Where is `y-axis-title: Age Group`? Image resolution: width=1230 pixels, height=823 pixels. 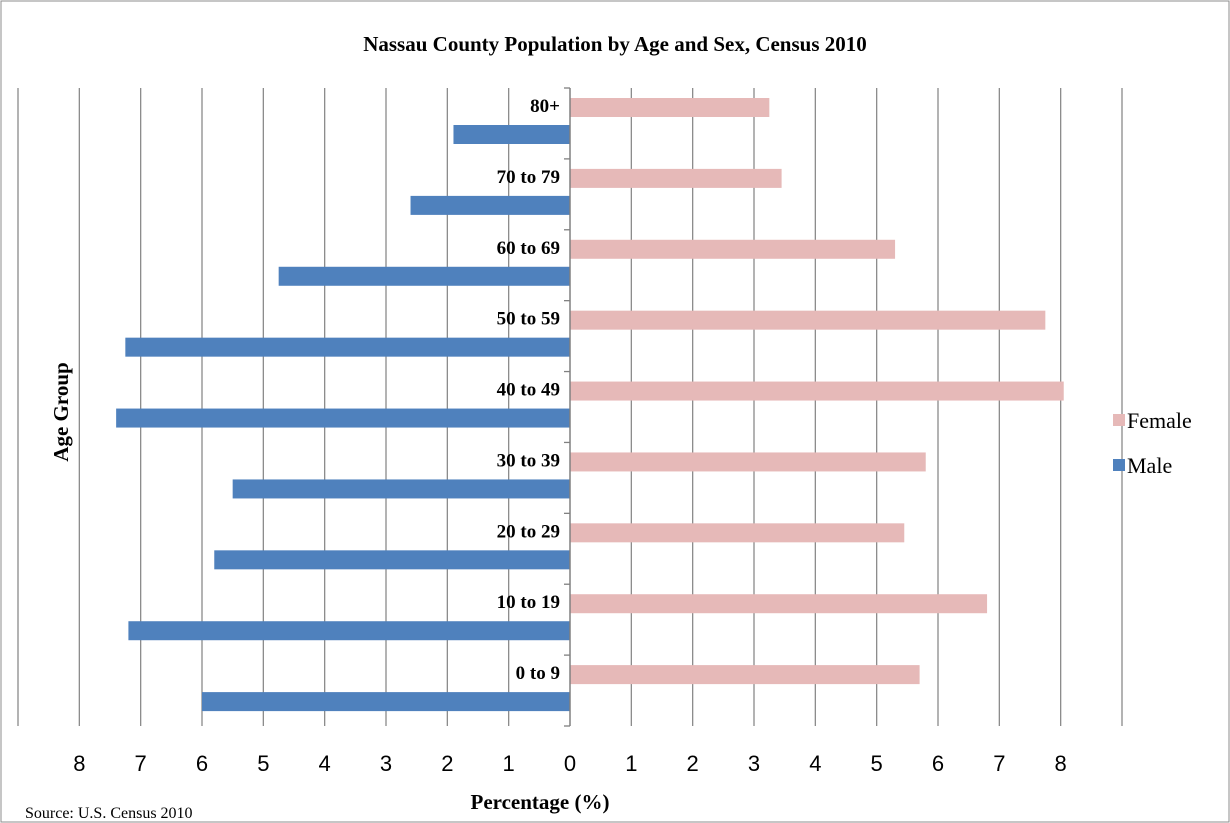
y-axis-title: Age Group is located at coordinates (61, 411).